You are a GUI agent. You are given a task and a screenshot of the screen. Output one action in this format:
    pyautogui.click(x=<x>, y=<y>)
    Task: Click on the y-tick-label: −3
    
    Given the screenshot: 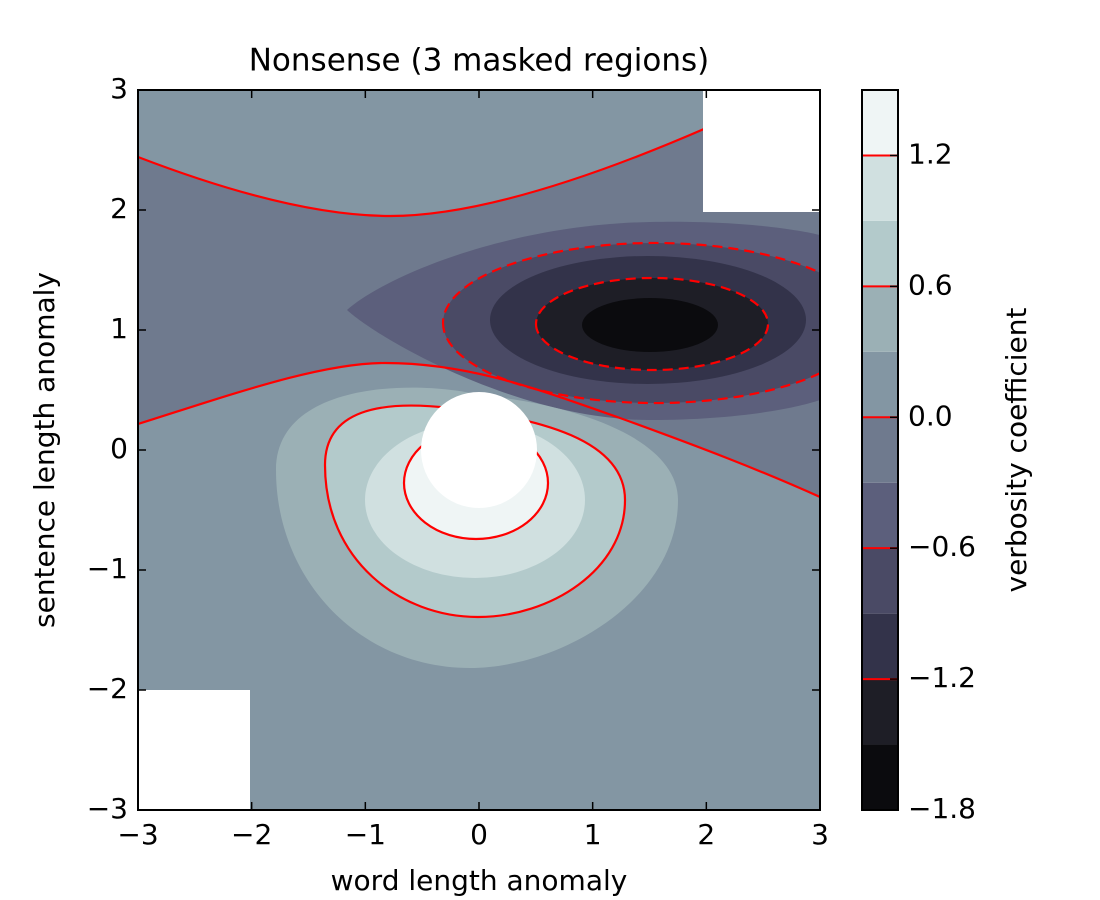 What is the action you would take?
    pyautogui.click(x=107, y=808)
    